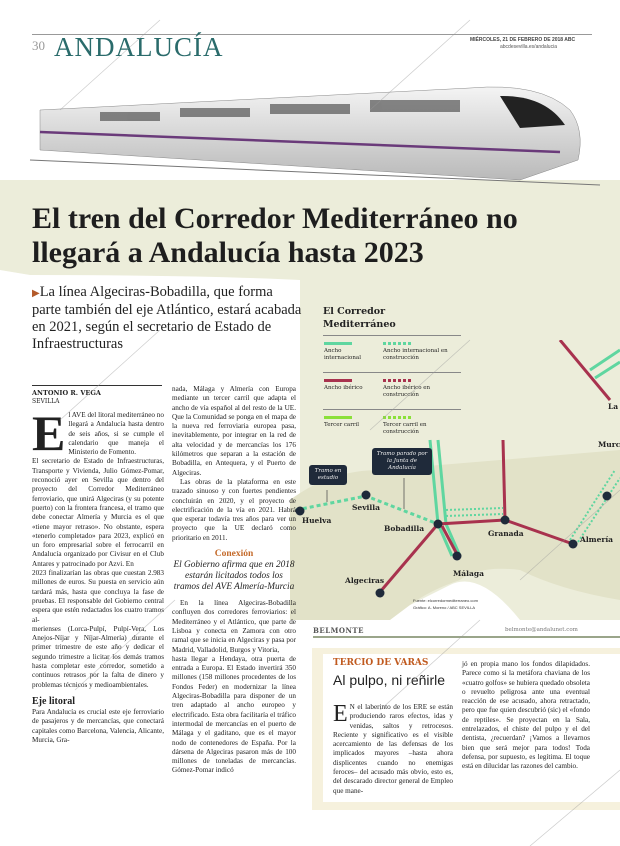 The width and height of the screenshot is (620, 846). I want to click on rail-coast, so click(604, 364).